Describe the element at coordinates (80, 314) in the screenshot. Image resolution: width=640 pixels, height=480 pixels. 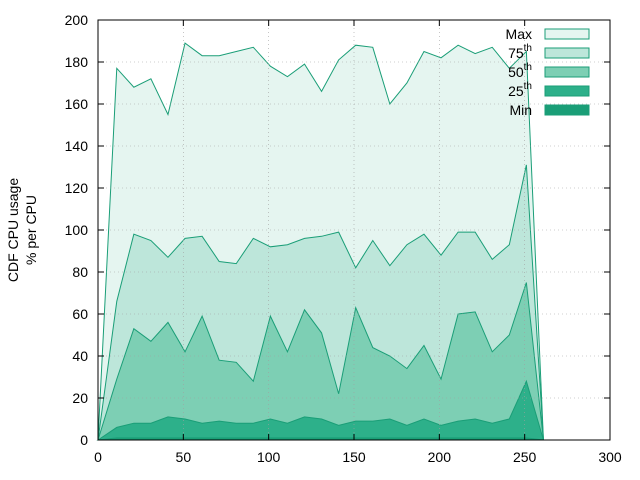
I see `y-tick-label: 60` at that location.